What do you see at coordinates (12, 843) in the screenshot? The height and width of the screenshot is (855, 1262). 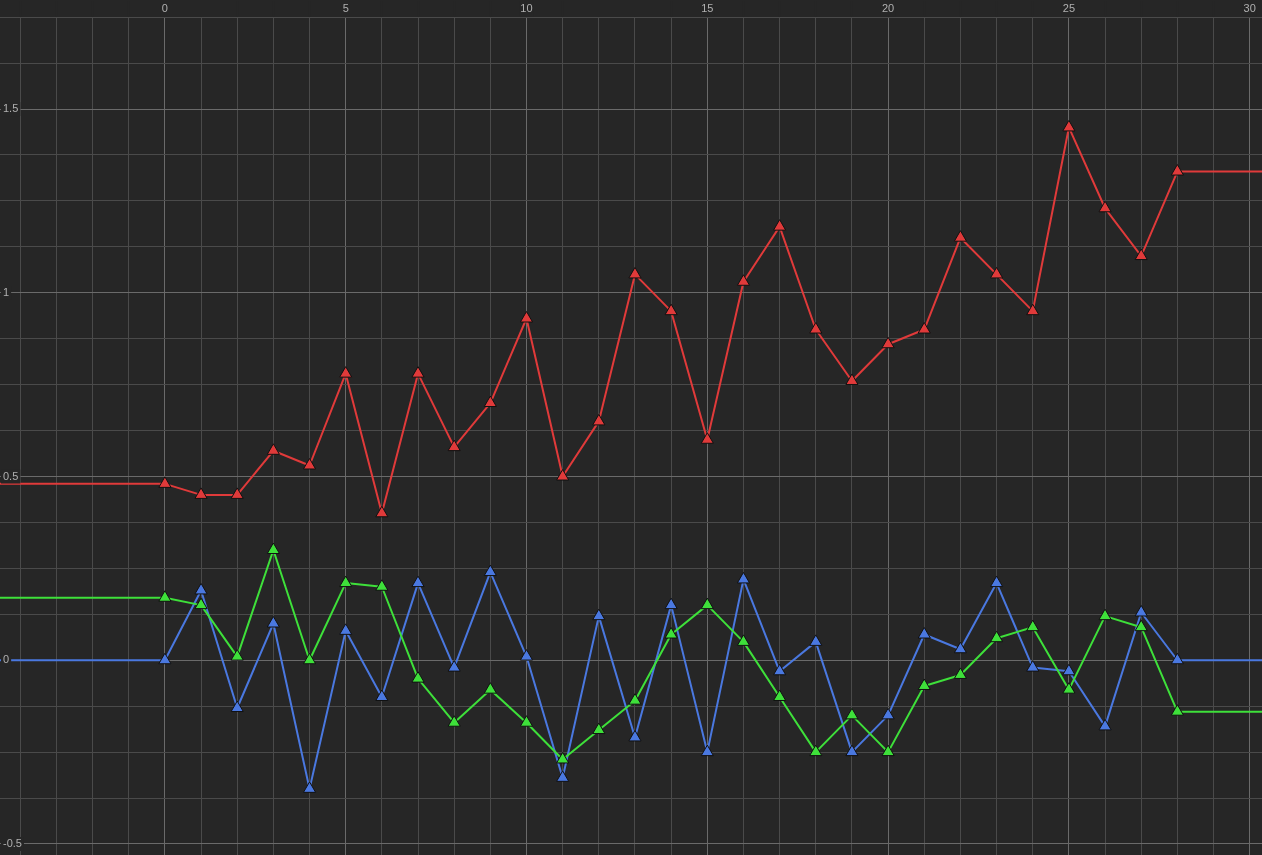 I see `y-tick-label: -0.5` at bounding box center [12, 843].